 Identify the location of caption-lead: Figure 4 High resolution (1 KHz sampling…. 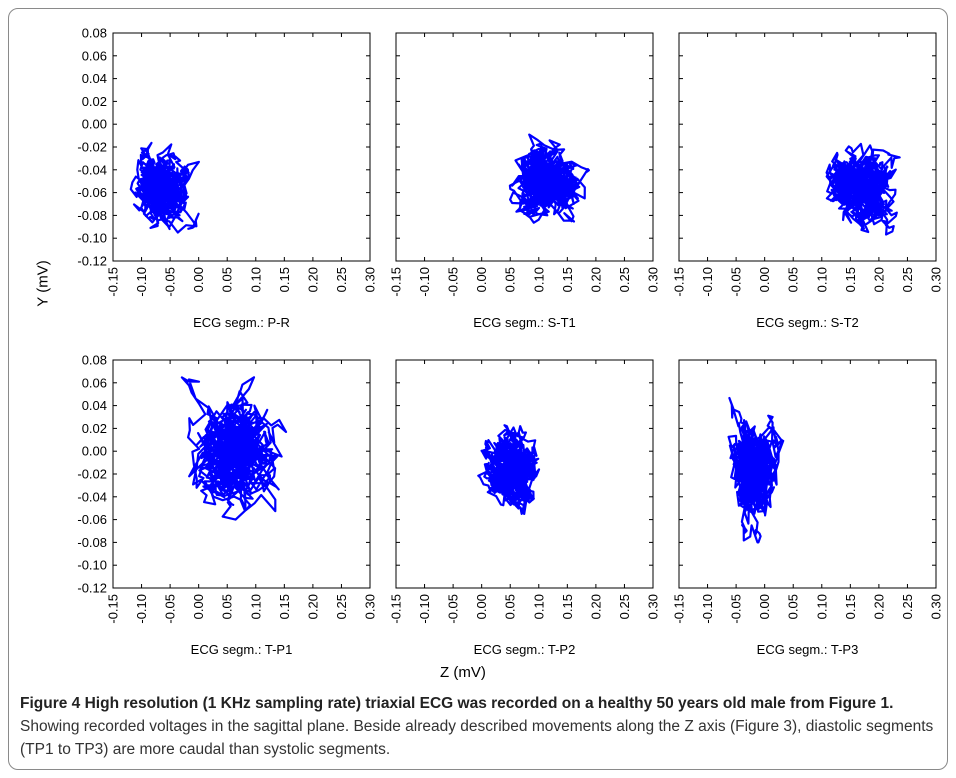
(457, 703).